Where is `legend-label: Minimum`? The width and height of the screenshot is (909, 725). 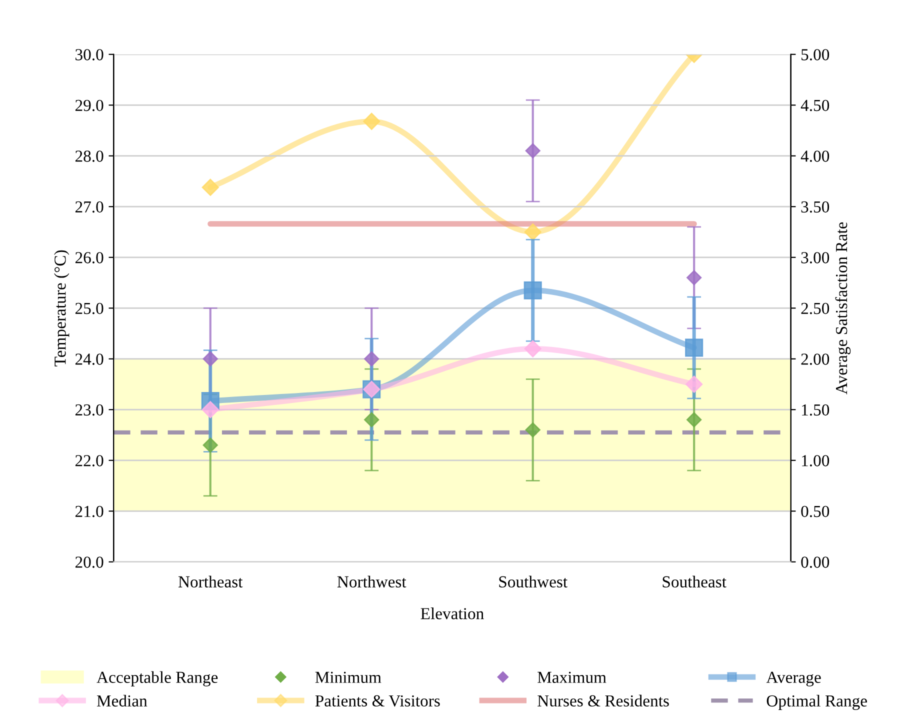
legend-label: Minimum is located at coordinates (348, 677).